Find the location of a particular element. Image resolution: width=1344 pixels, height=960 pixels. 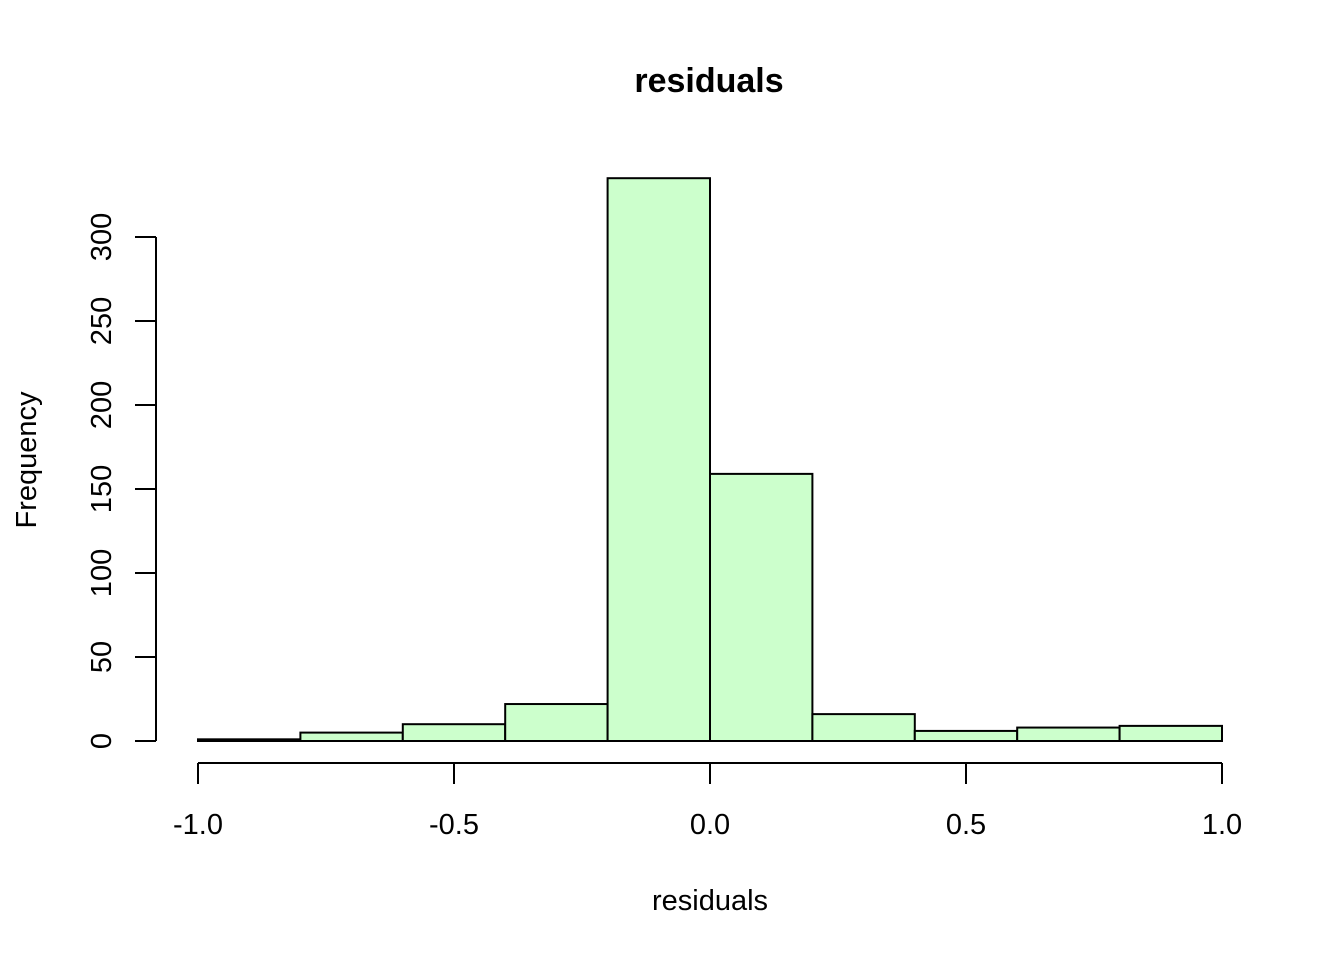

y-tick-label: 150 is located at coordinates (102, 489).